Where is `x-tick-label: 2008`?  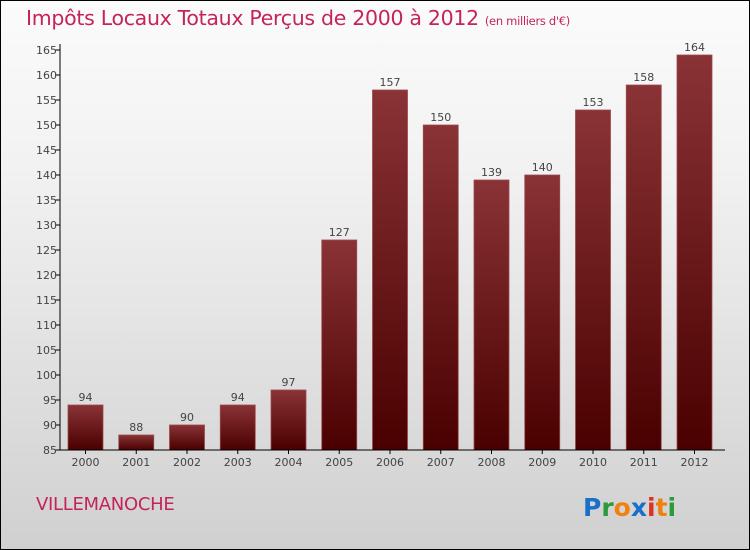 x-tick-label: 2008 is located at coordinates (492, 462).